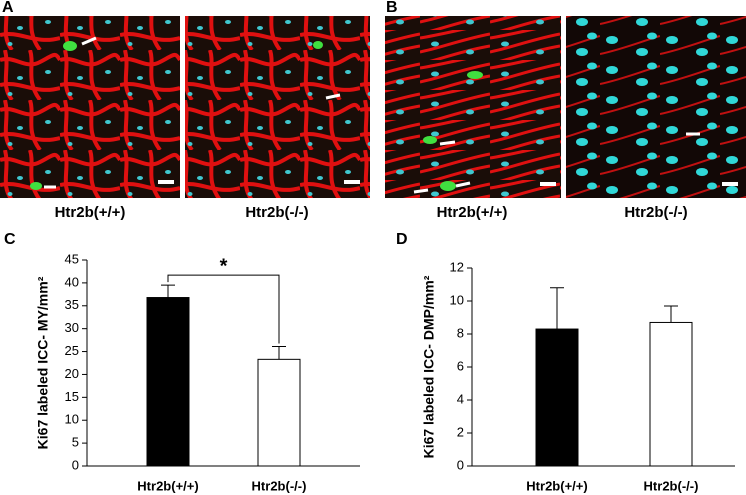 The height and width of the screenshot is (495, 746). Describe the element at coordinates (460, 431) in the screenshot. I see `y-tick-label: 2` at that location.